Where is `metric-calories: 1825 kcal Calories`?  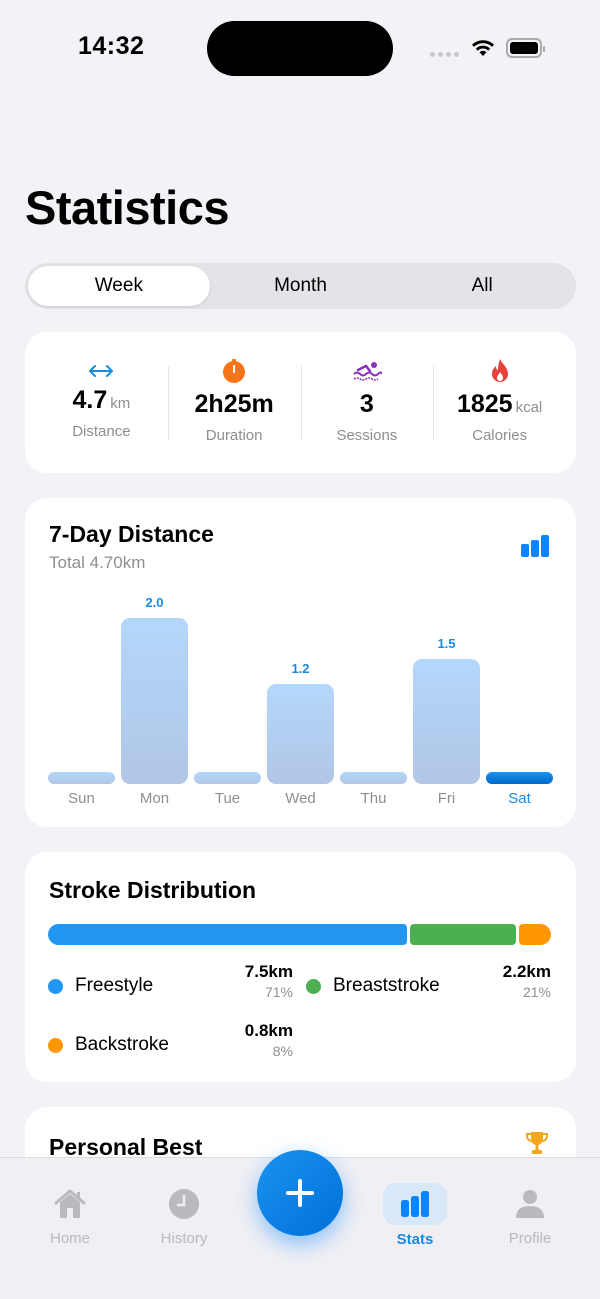 metric-calories: 1825 kcal Calories is located at coordinates (499, 402).